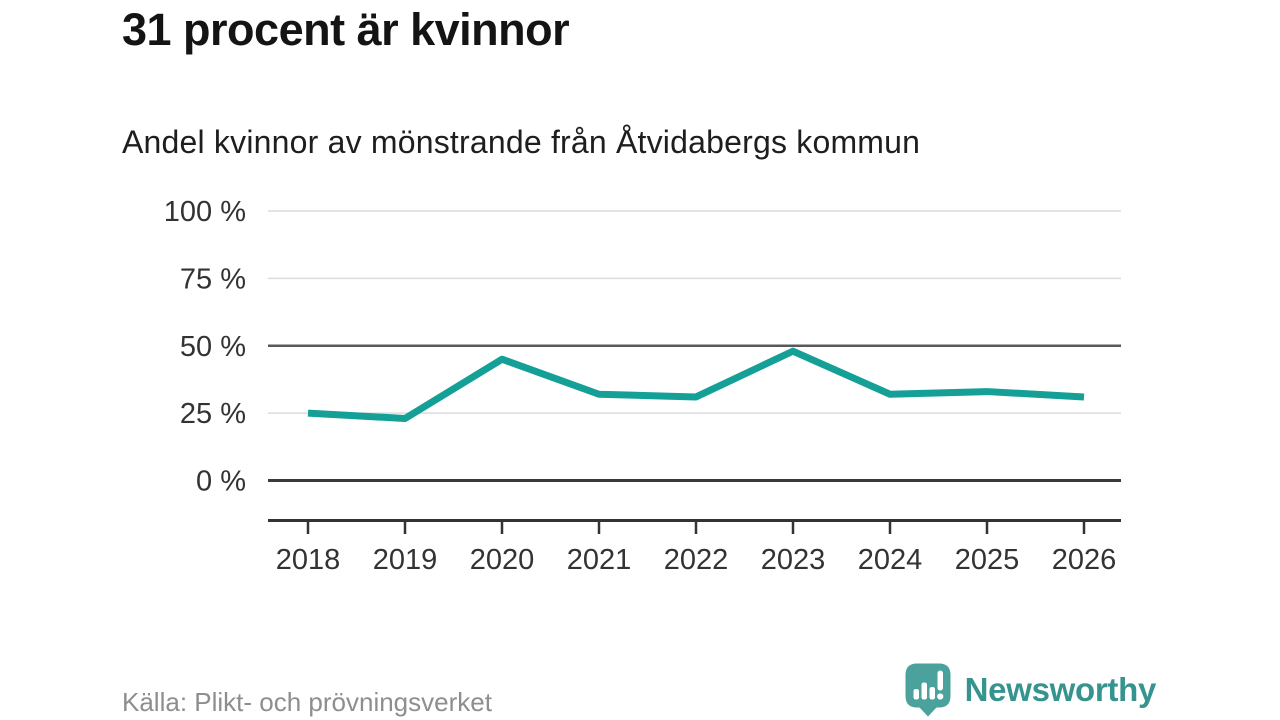 This screenshot has height=720, width=1280. What do you see at coordinates (502, 560) in the screenshot?
I see `x-tick-label-2020: 2020` at bounding box center [502, 560].